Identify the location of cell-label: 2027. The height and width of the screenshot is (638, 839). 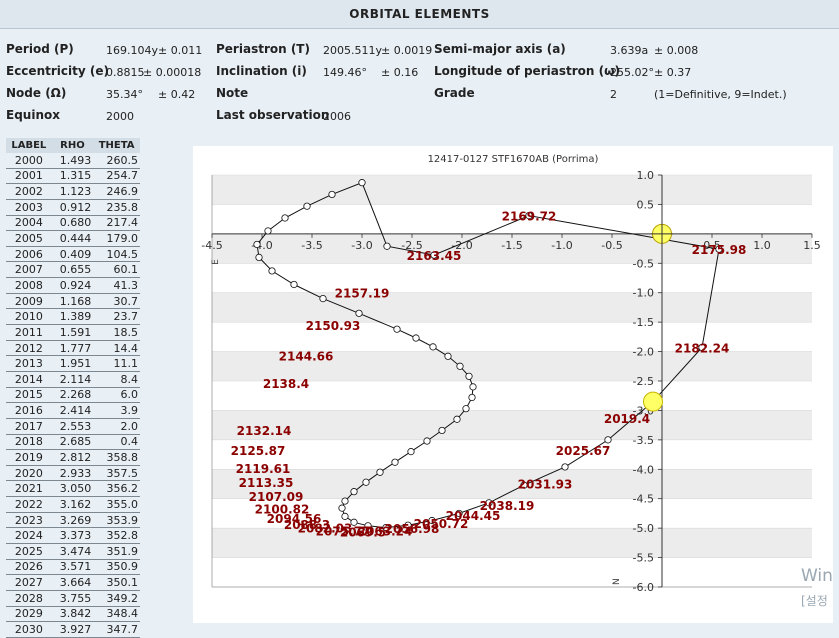
(29, 582).